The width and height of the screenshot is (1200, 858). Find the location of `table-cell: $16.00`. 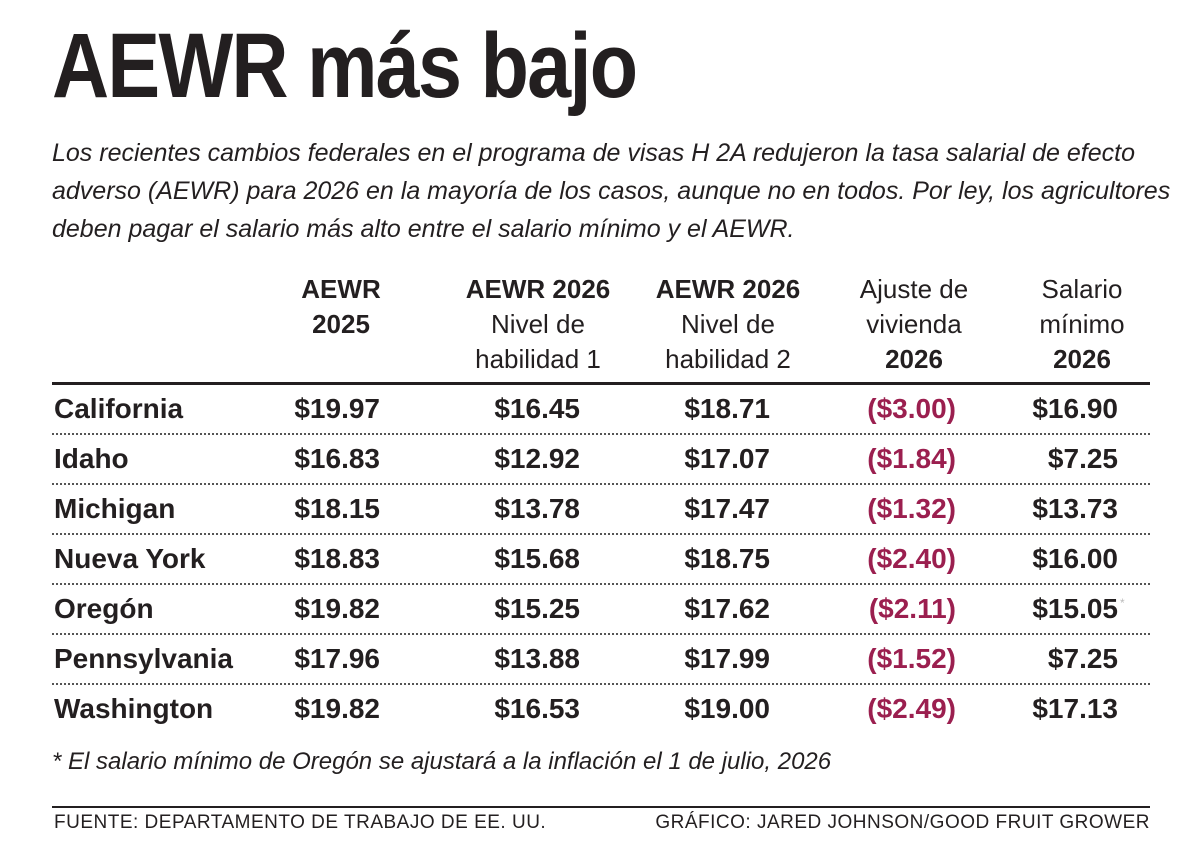

table-cell: $16.00 is located at coordinates (1075, 558).